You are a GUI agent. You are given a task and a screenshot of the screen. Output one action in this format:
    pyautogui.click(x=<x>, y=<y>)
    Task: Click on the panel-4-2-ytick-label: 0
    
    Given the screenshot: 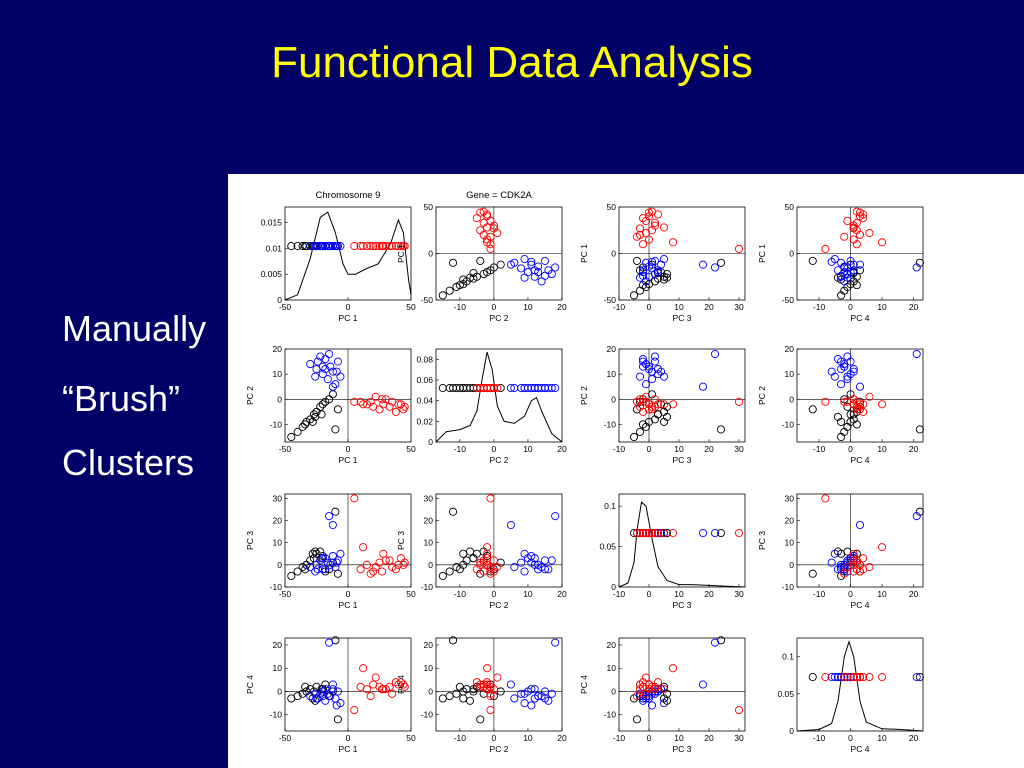 What is the action you would take?
    pyautogui.click(x=430, y=691)
    